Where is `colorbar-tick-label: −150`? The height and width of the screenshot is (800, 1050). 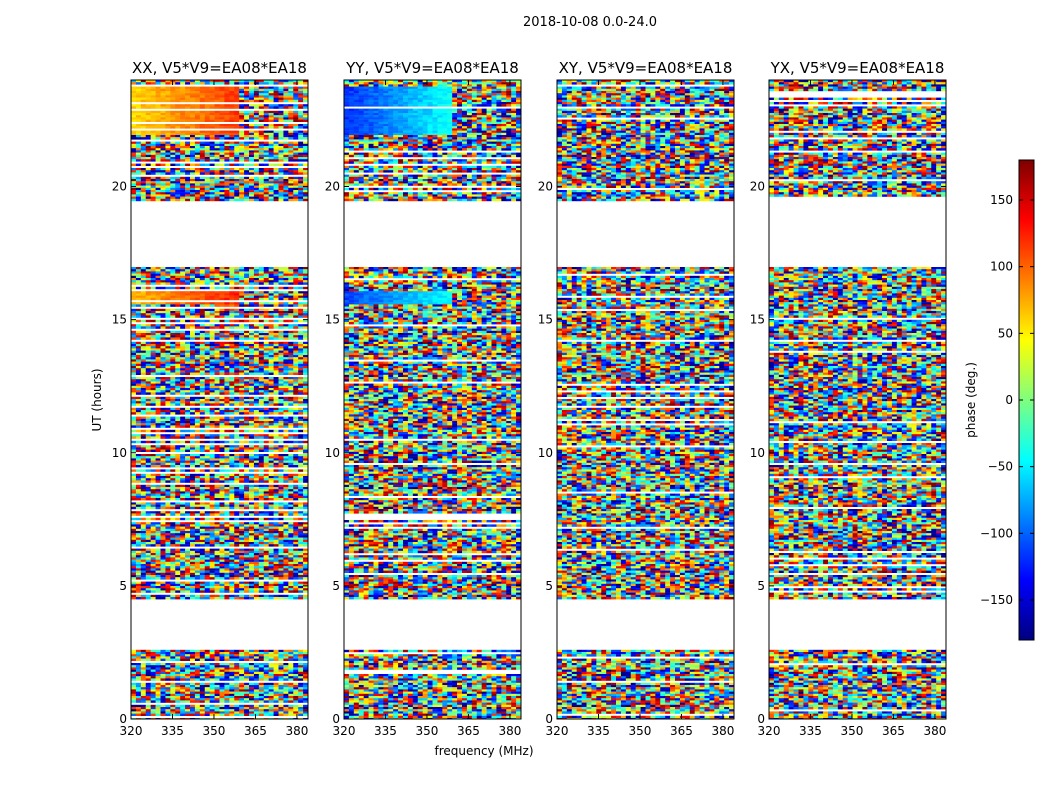
colorbar-tick-label: −150 is located at coordinates (996, 600).